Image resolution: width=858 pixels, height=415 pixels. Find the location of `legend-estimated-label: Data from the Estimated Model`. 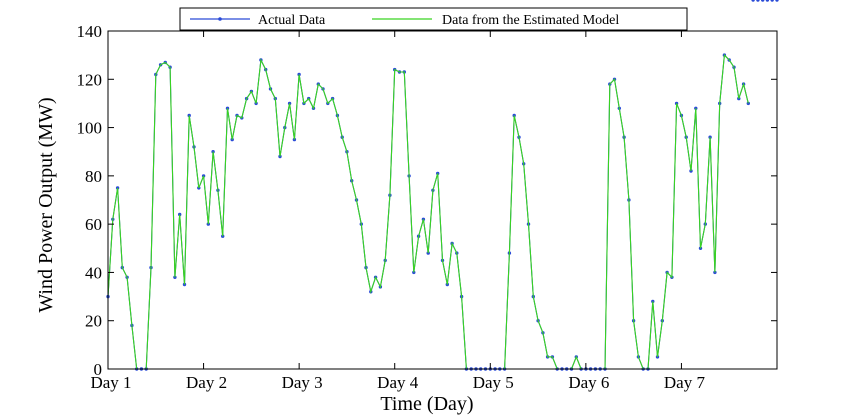

legend-estimated-label: Data from the Estimated Model is located at coordinates (530, 20).